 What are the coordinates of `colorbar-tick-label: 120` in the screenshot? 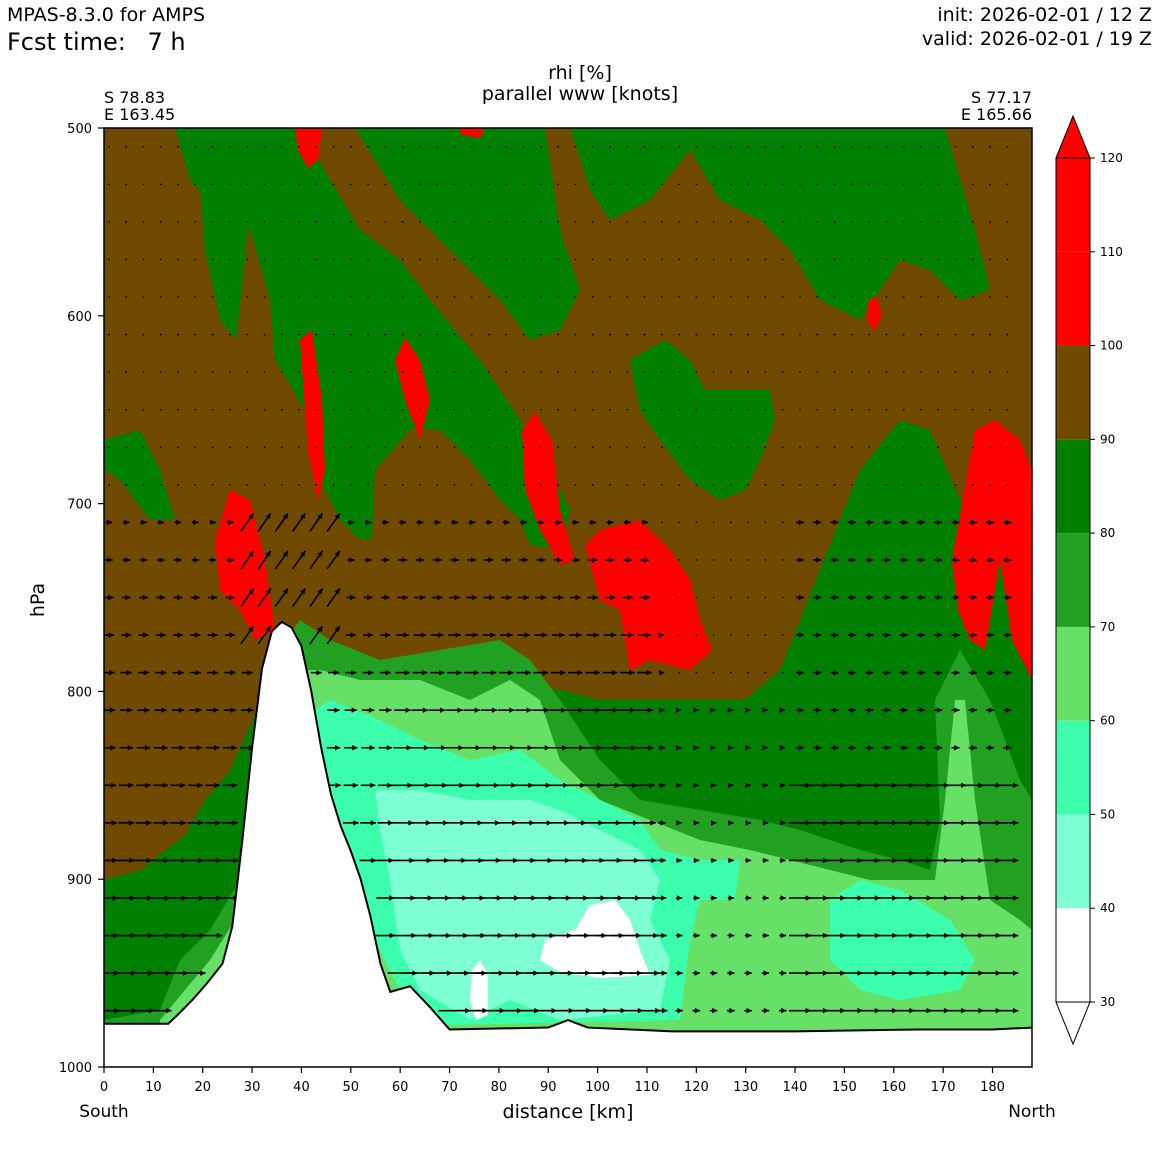 It's located at (1111, 158).